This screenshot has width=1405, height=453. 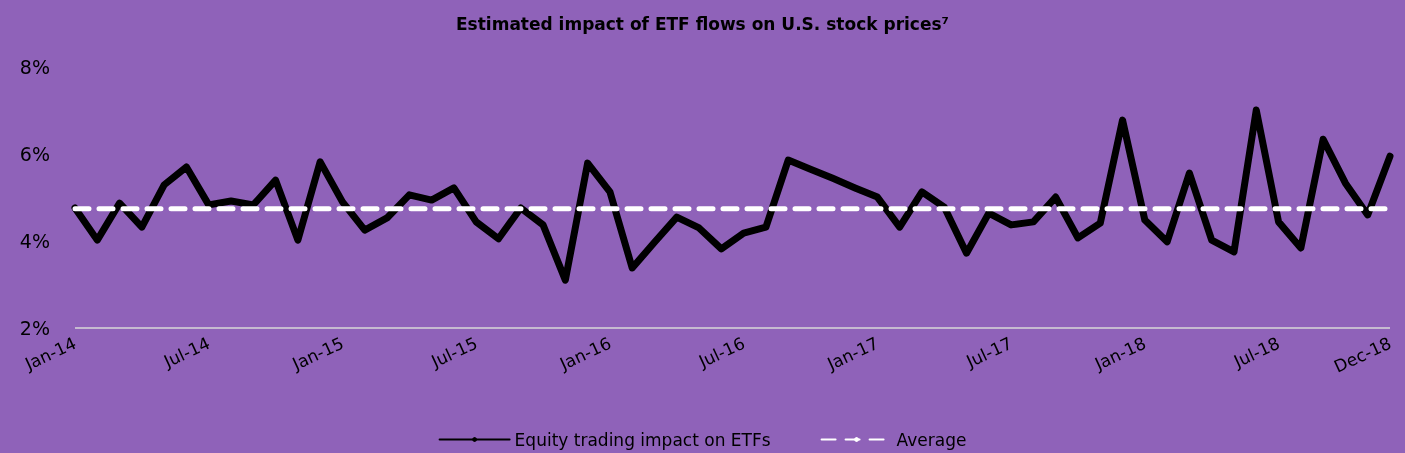 I want to click on legend-label: Average, so click(x=931, y=439).